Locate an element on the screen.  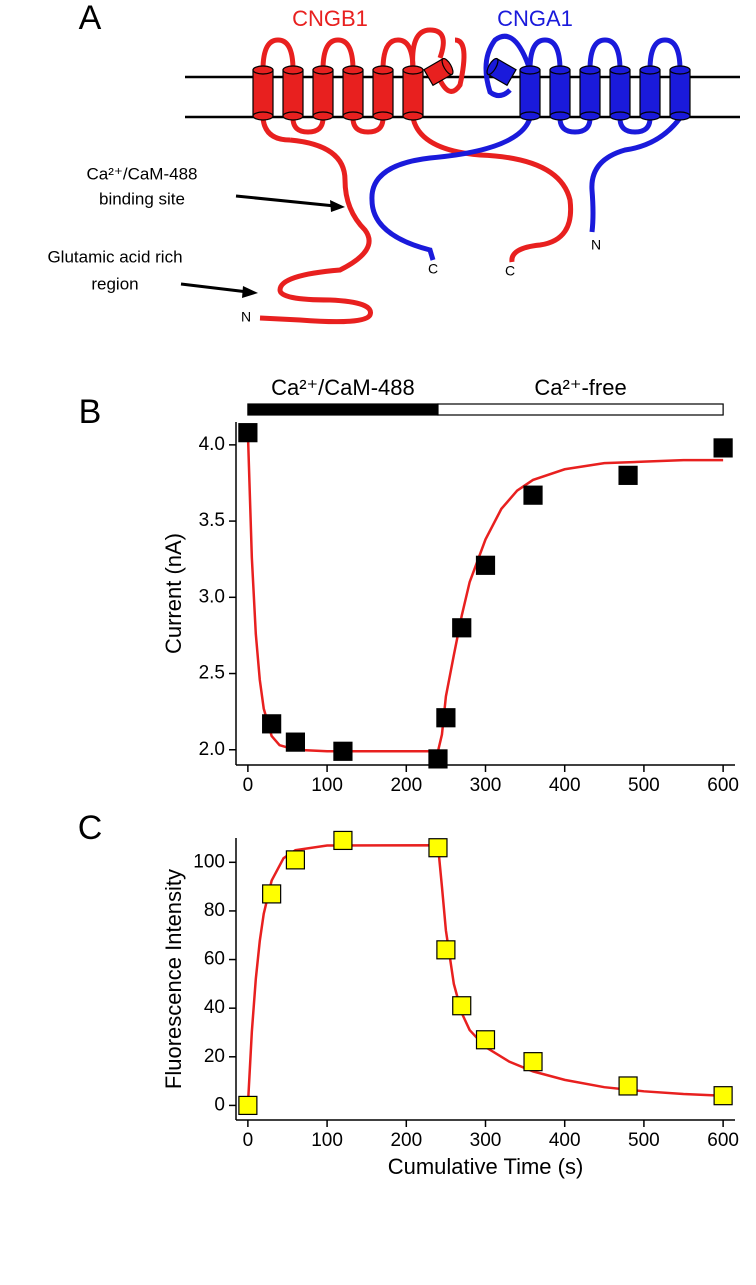
x-axis-label: Cumulative Time (s) is located at coordinates (486, 1166).